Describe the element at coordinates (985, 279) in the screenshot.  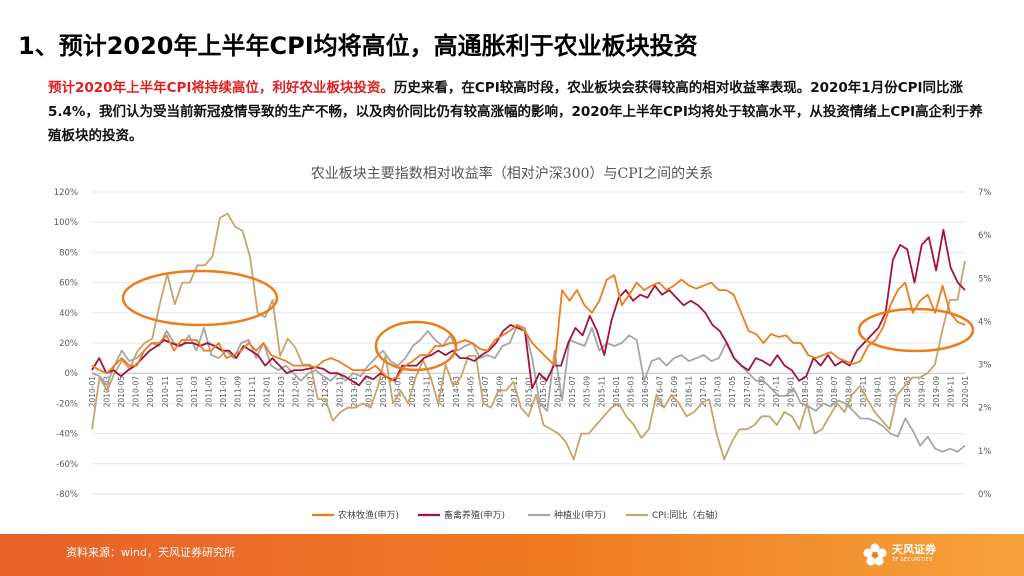
I see `right-tick-label: 5%` at that location.